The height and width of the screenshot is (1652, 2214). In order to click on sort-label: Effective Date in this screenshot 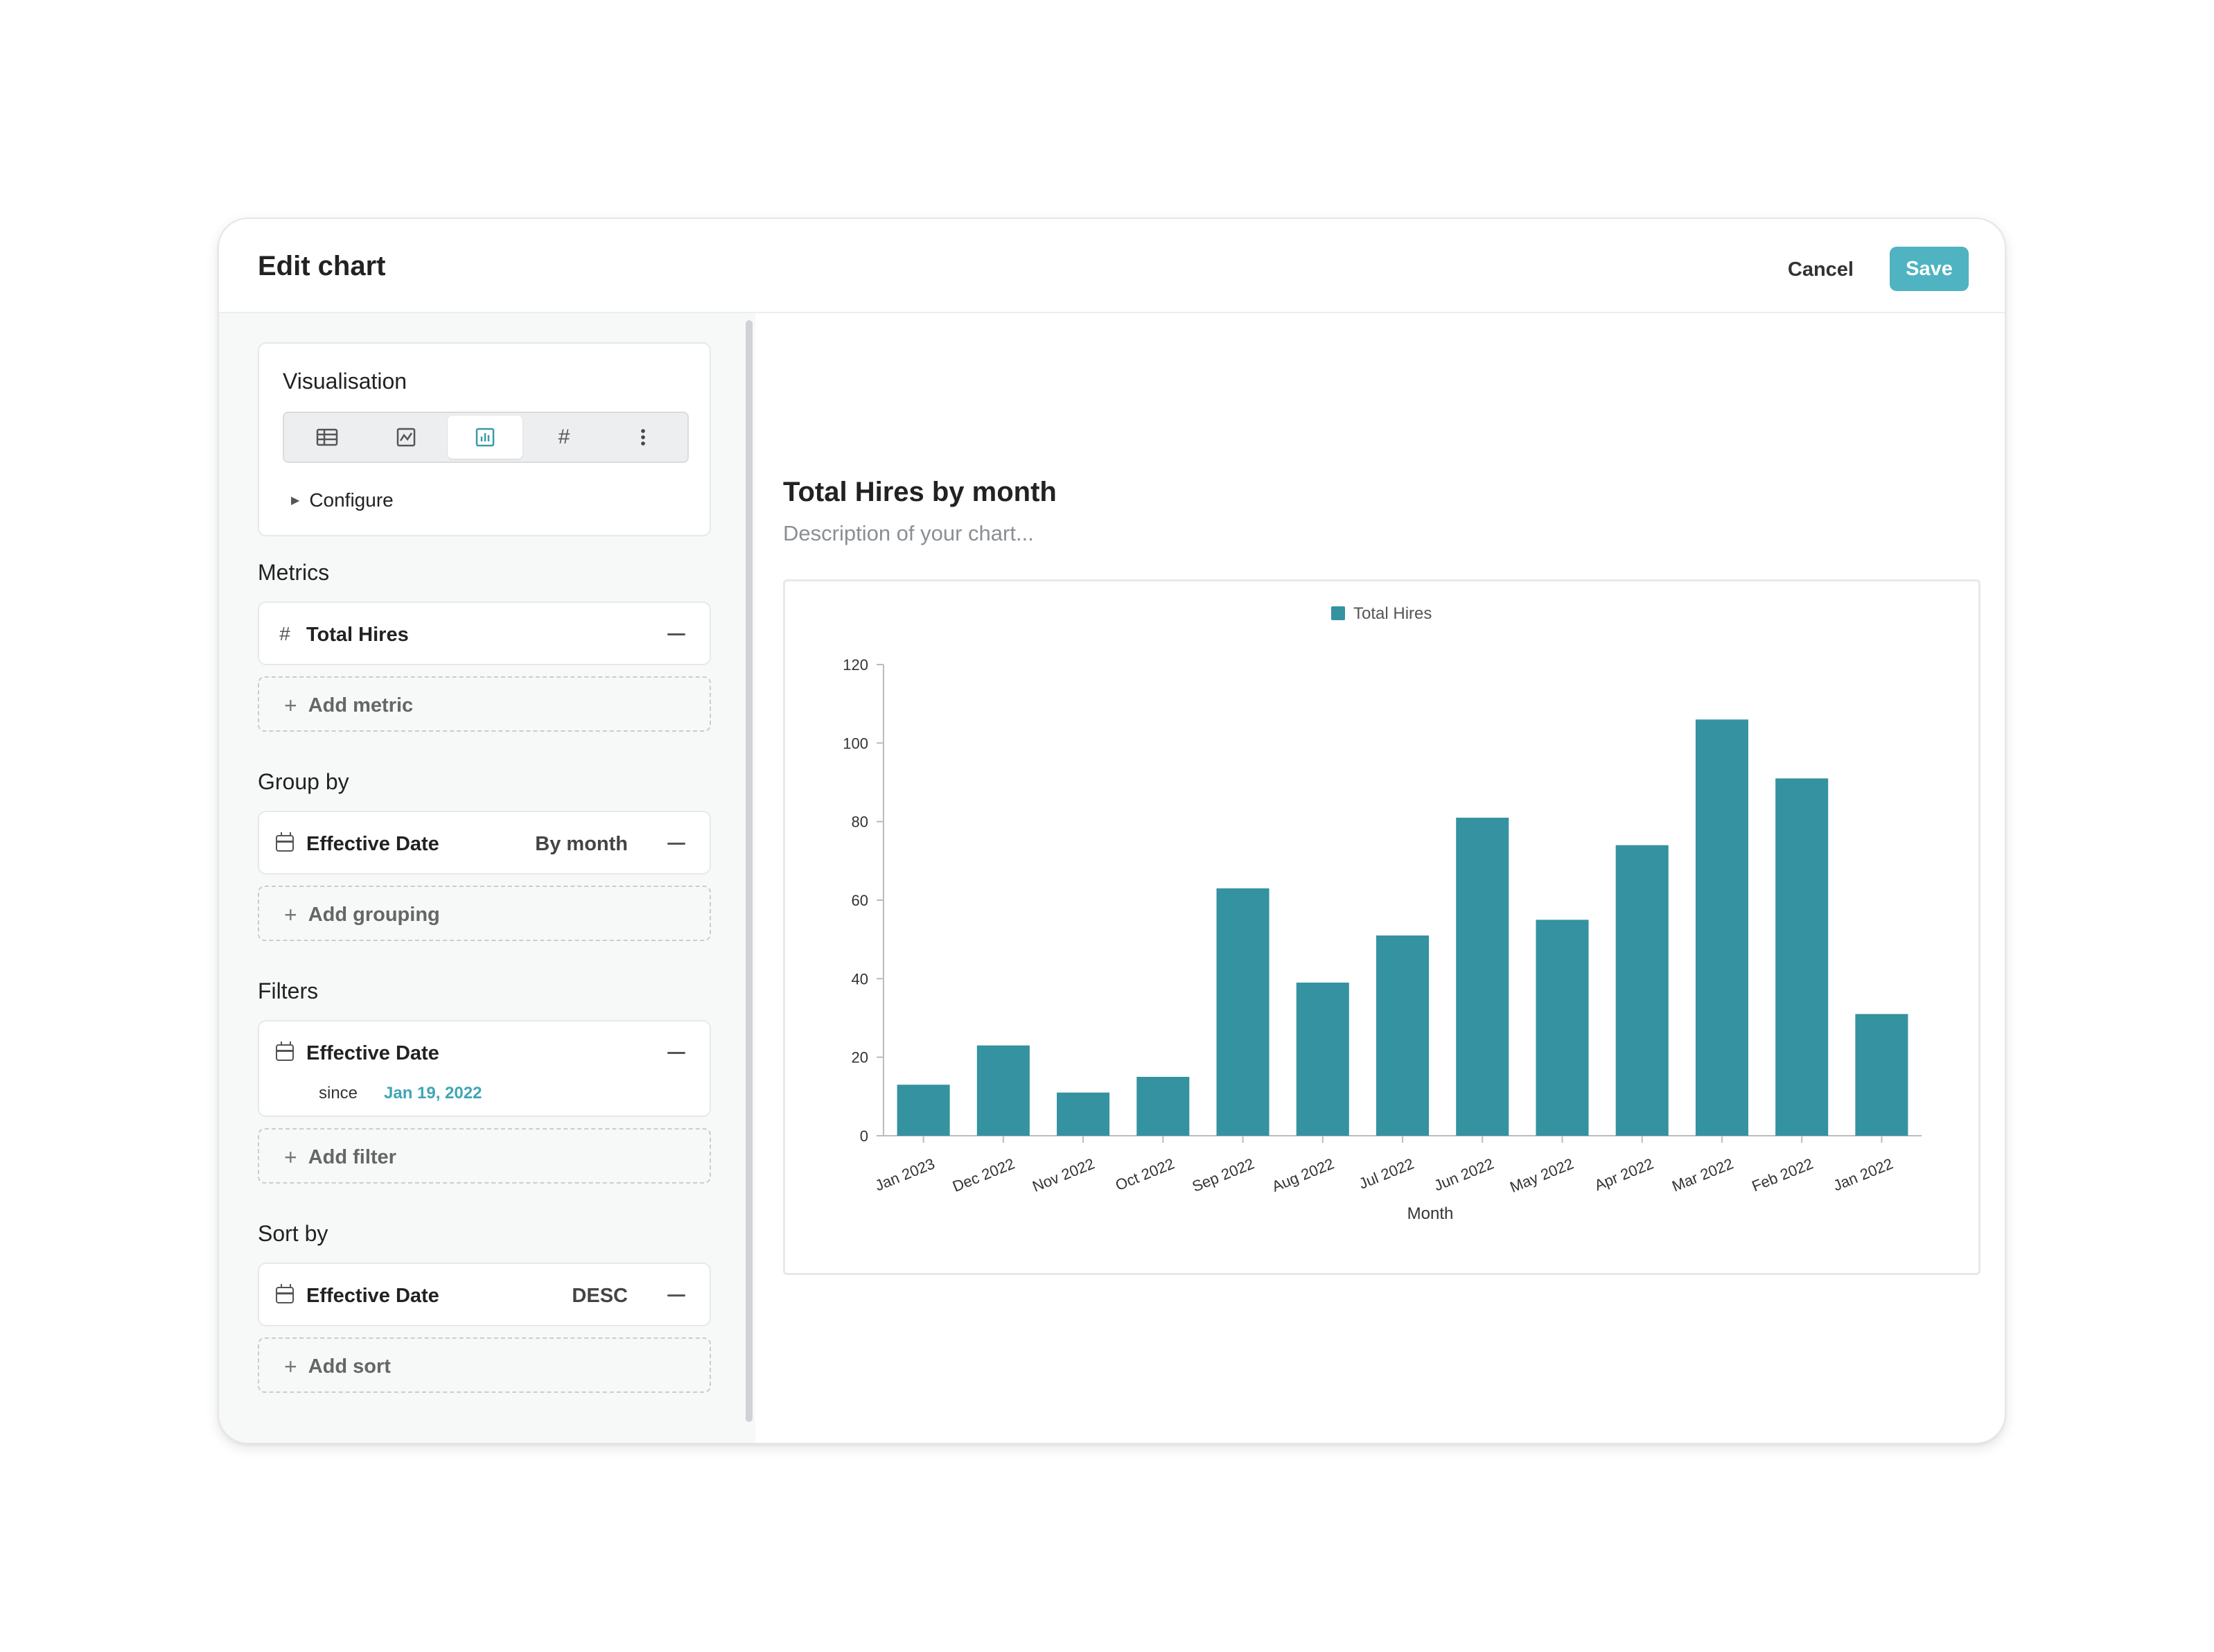, I will do `click(372, 1296)`.